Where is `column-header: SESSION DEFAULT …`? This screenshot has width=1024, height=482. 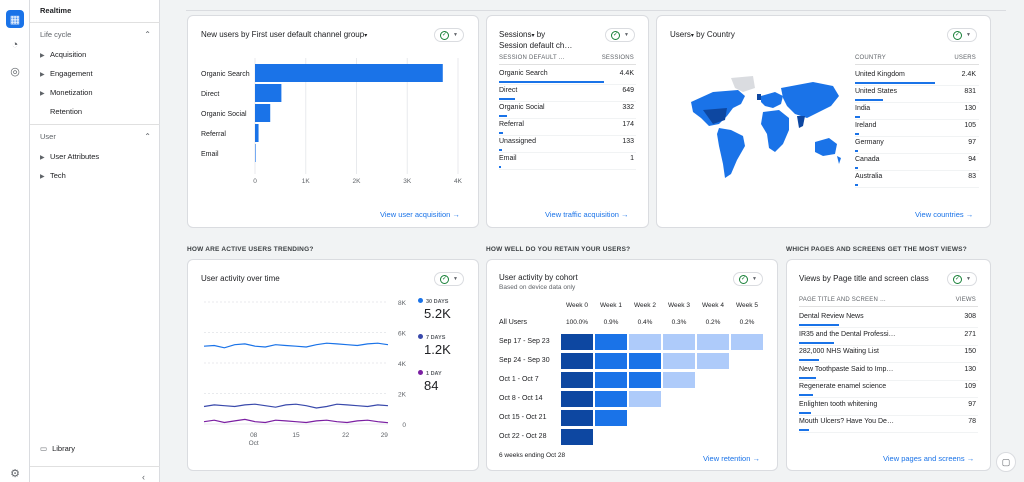
column-header: SESSION DEFAULT … is located at coordinates (532, 58).